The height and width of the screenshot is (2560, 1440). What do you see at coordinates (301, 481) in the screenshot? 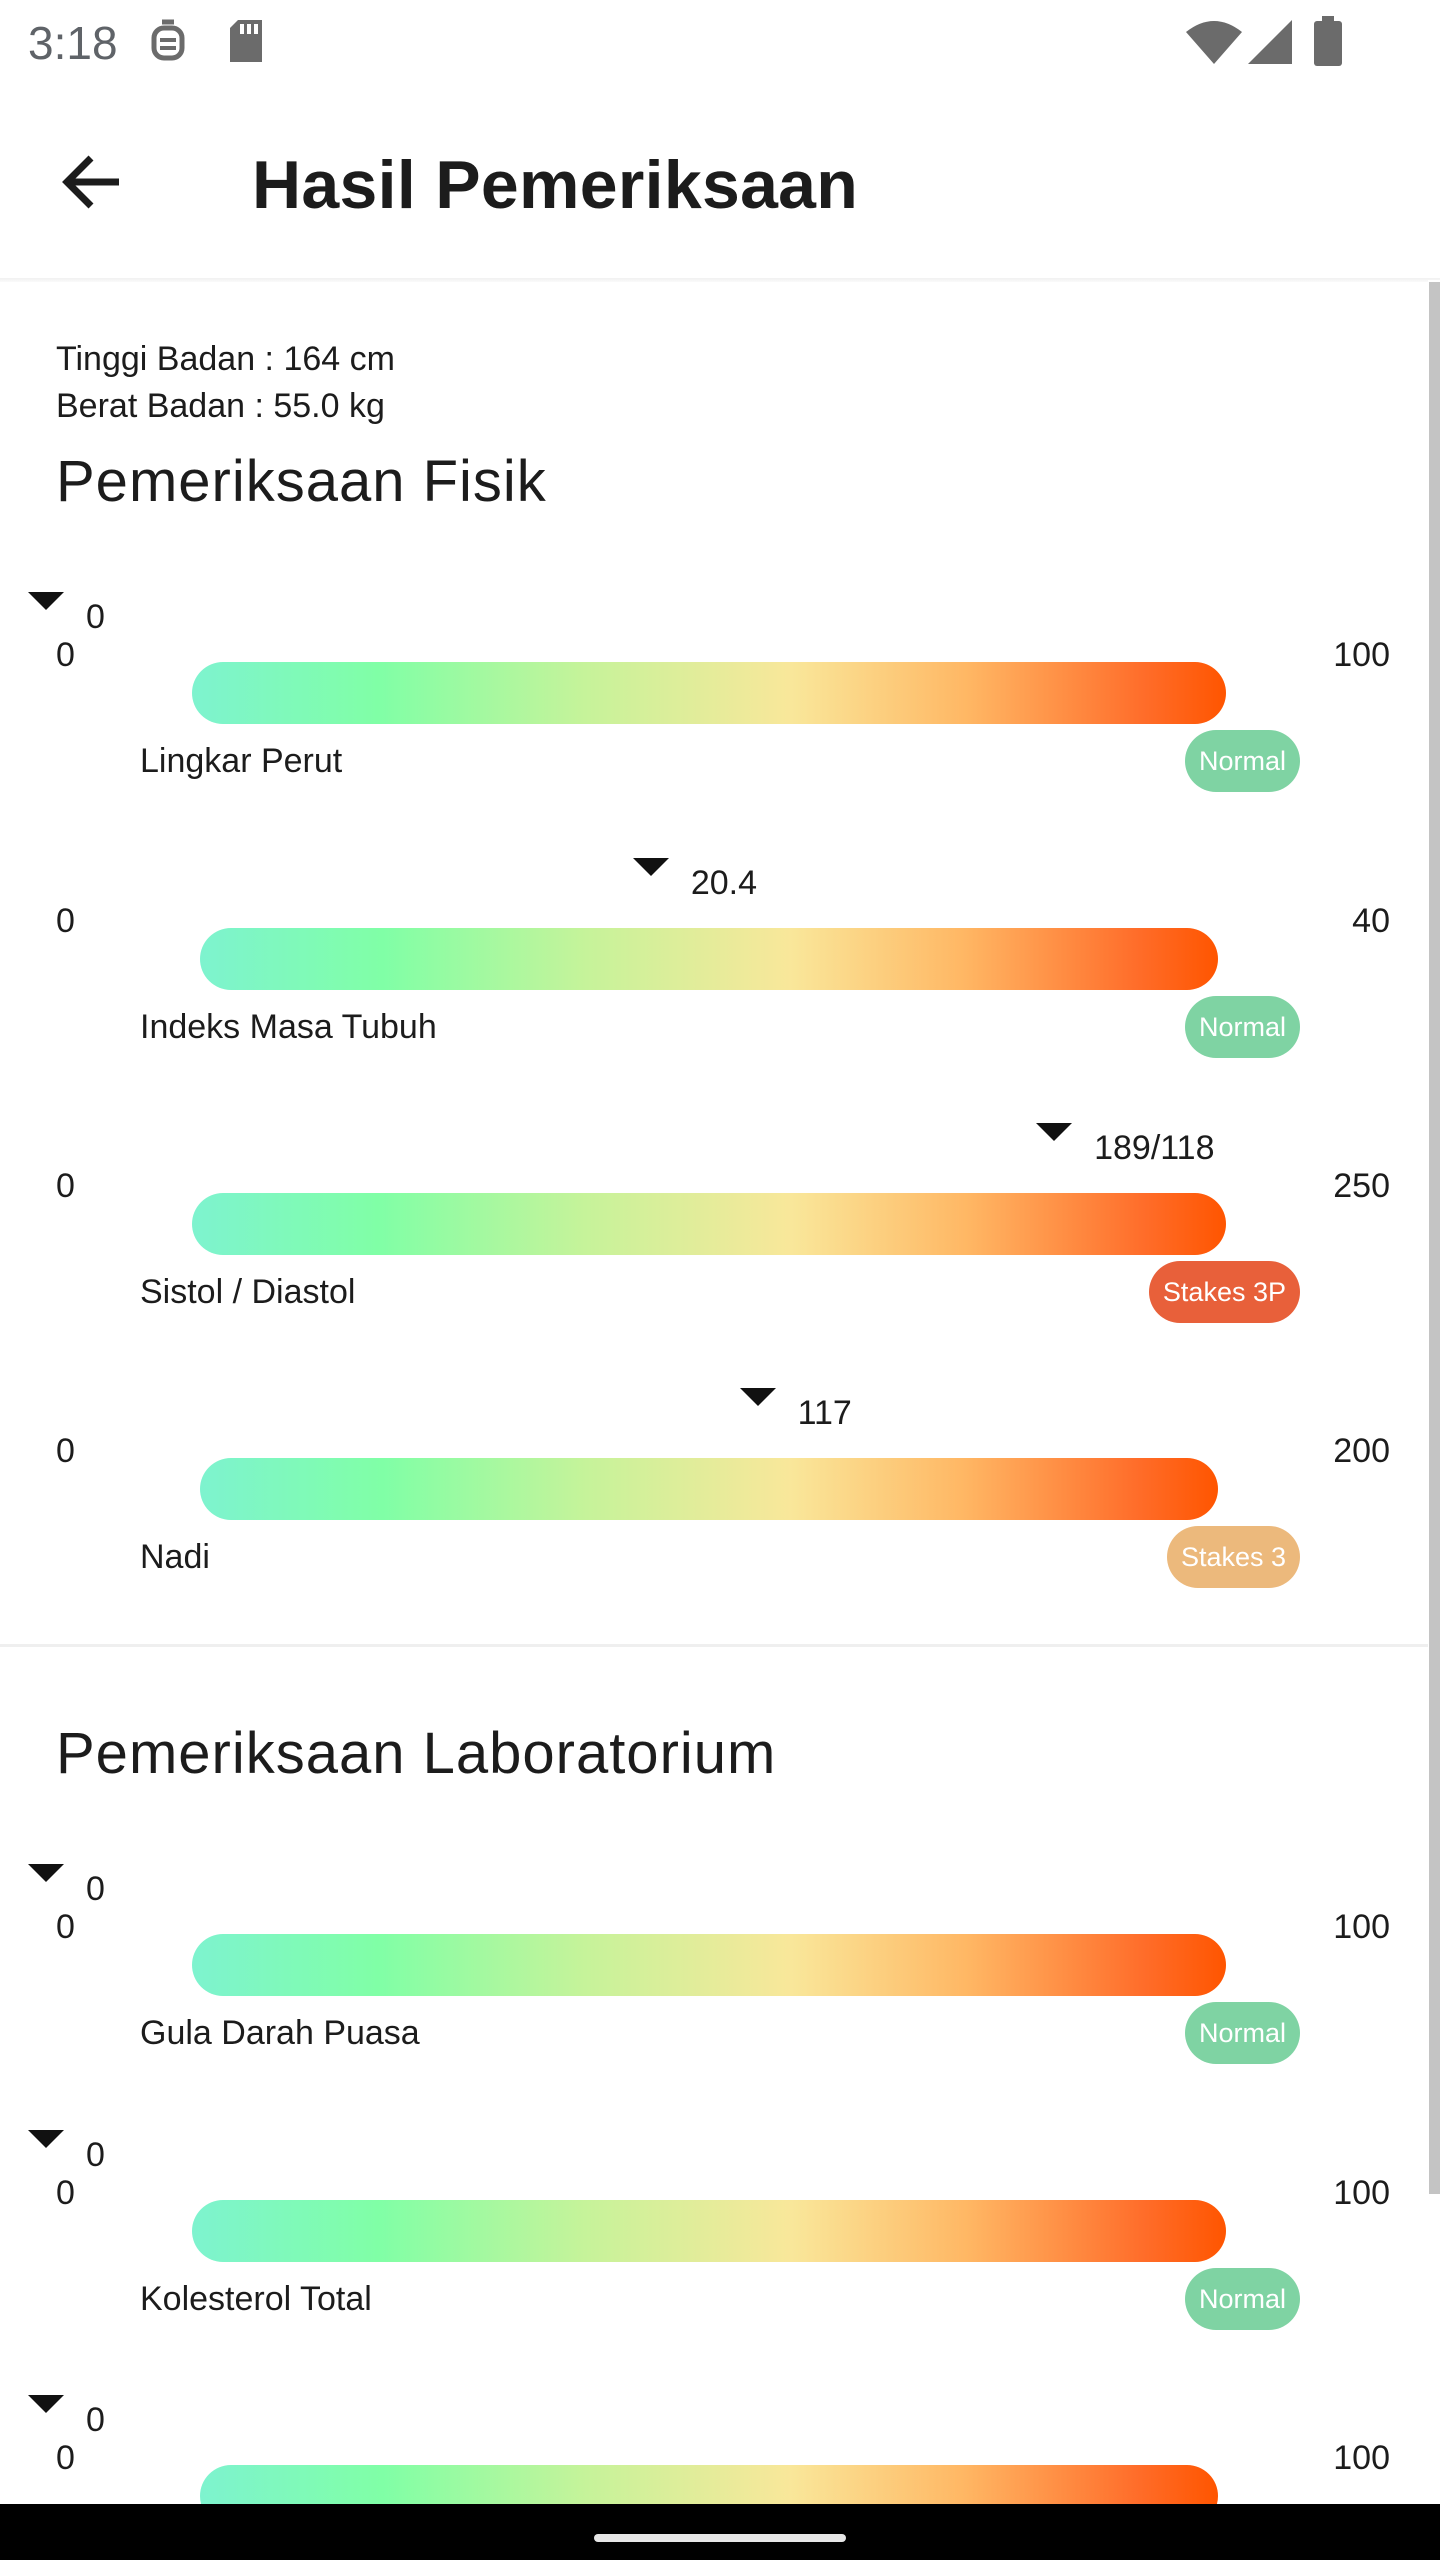
I see `physical-section-title: Pemeriksaan Fisik` at bounding box center [301, 481].